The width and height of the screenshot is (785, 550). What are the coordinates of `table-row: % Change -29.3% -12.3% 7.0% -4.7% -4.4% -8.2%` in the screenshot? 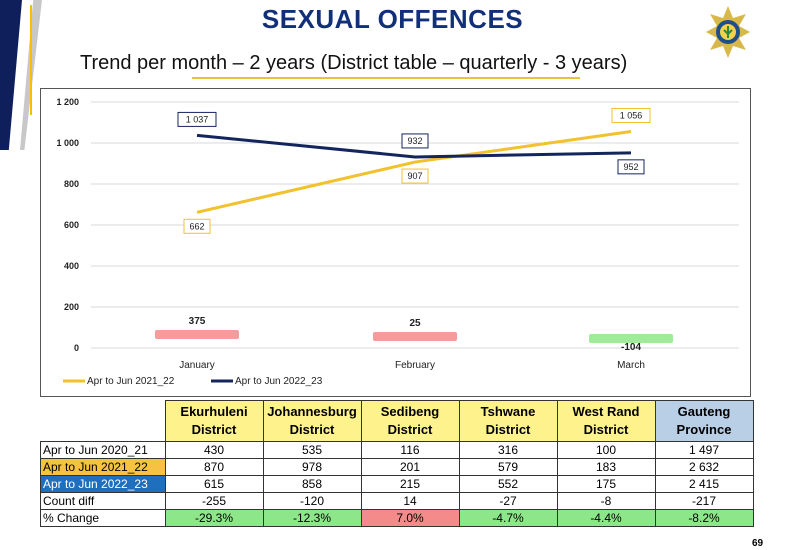 It's located at (397, 518).